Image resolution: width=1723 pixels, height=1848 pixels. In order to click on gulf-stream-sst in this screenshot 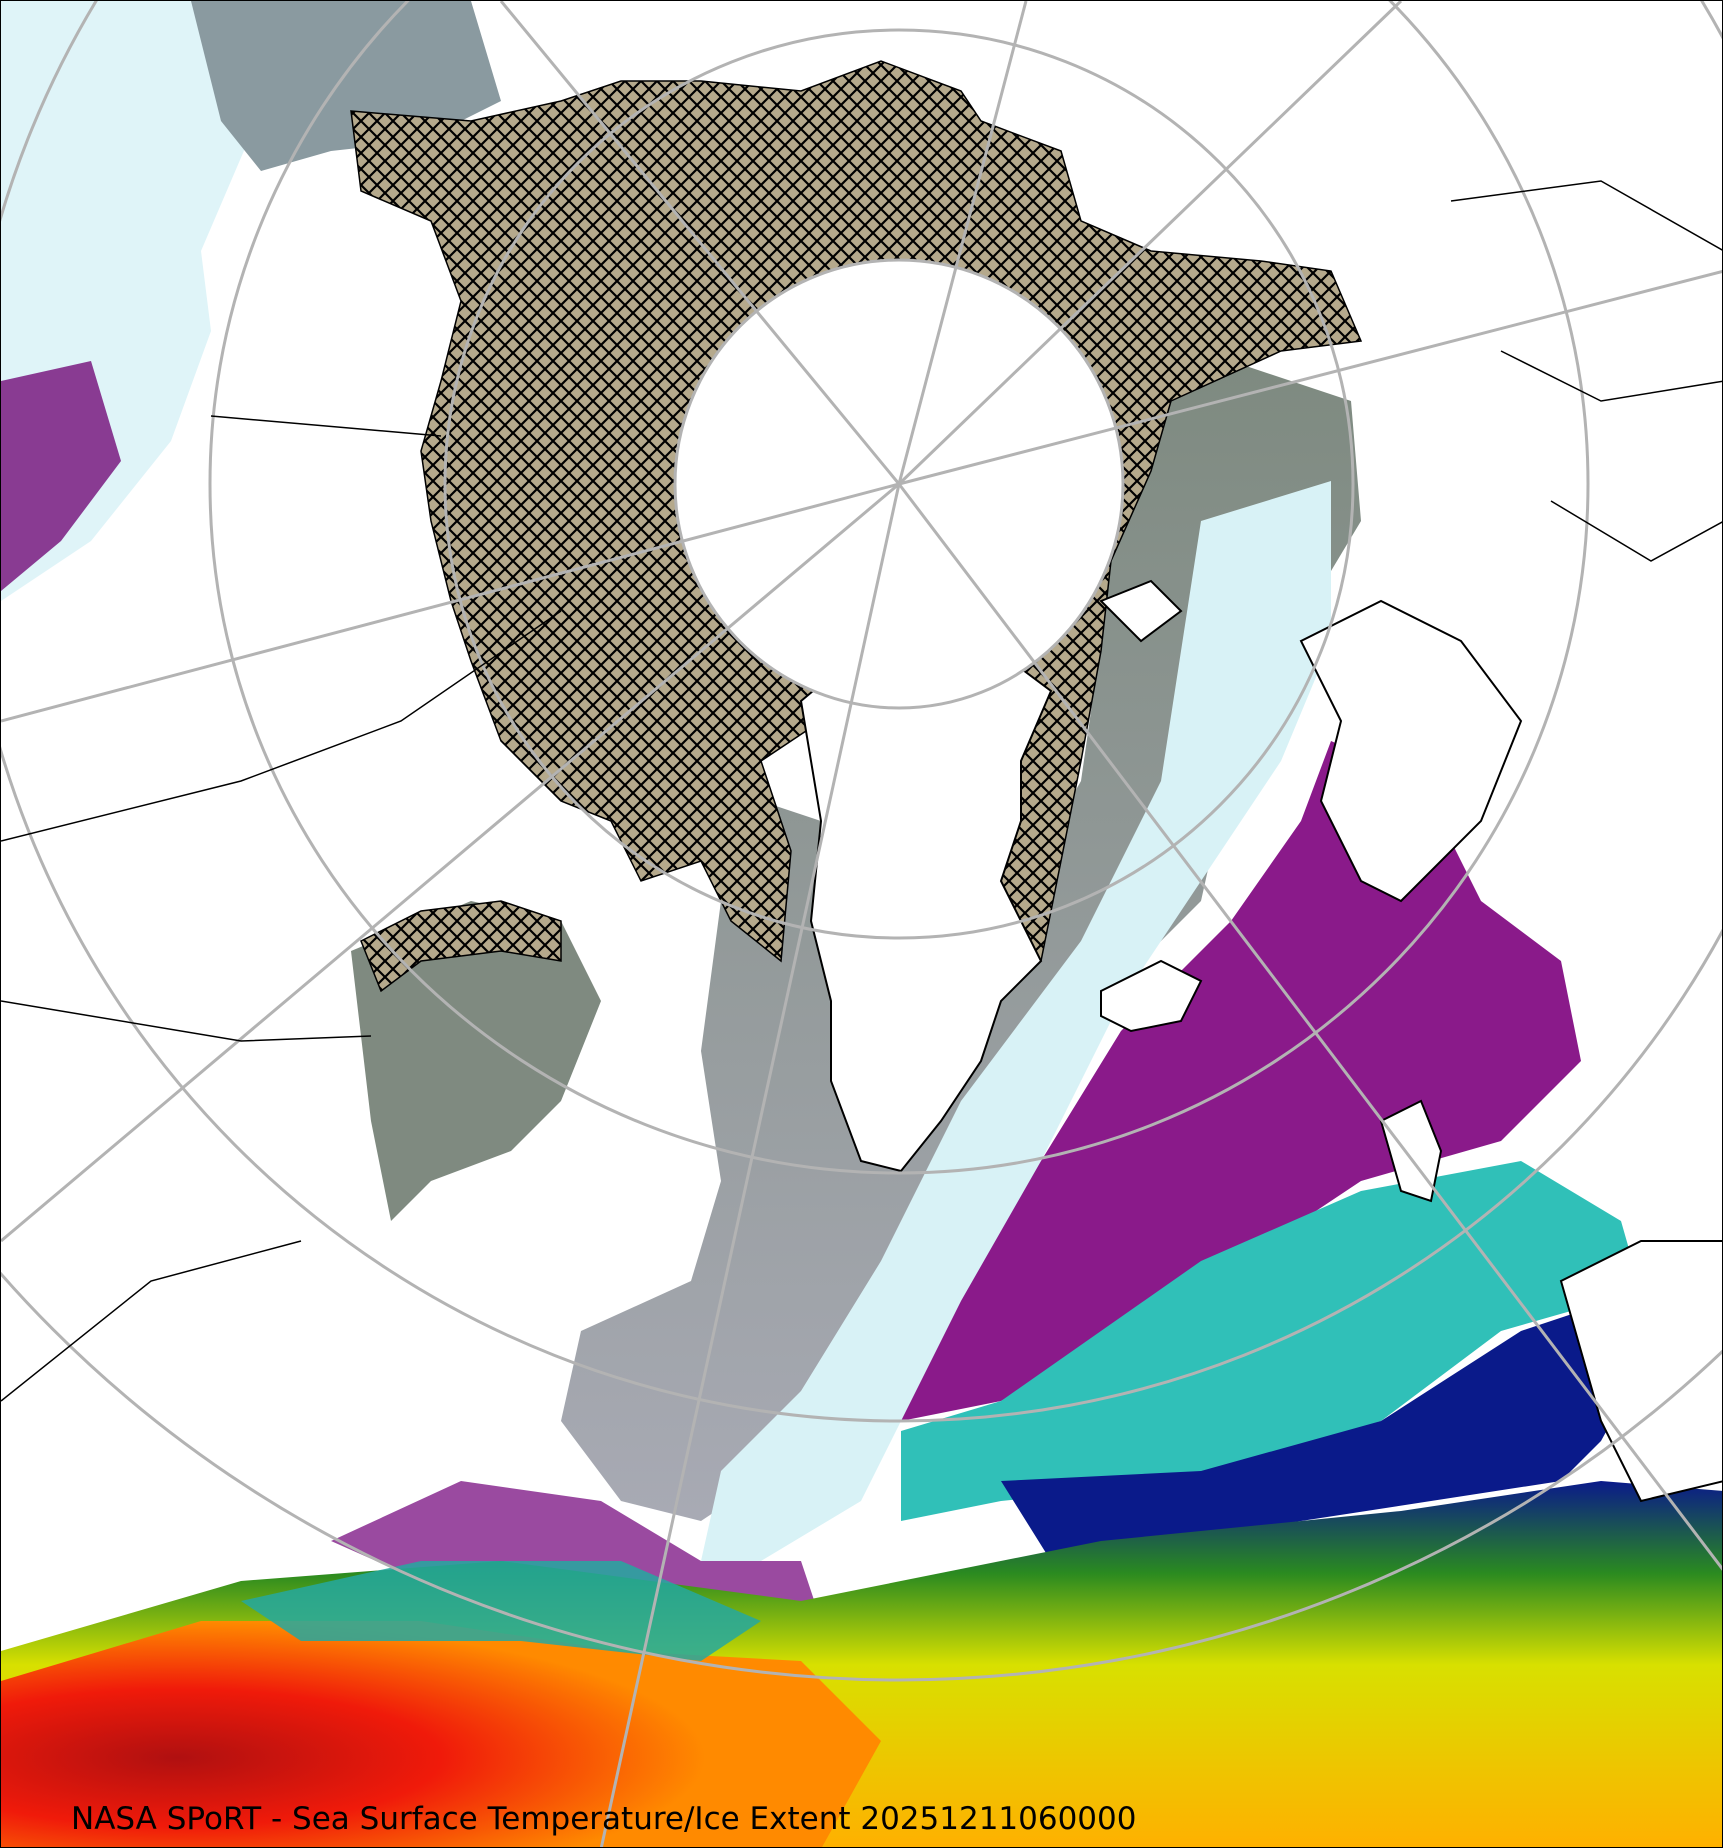, I will do `click(441, 1734)`.